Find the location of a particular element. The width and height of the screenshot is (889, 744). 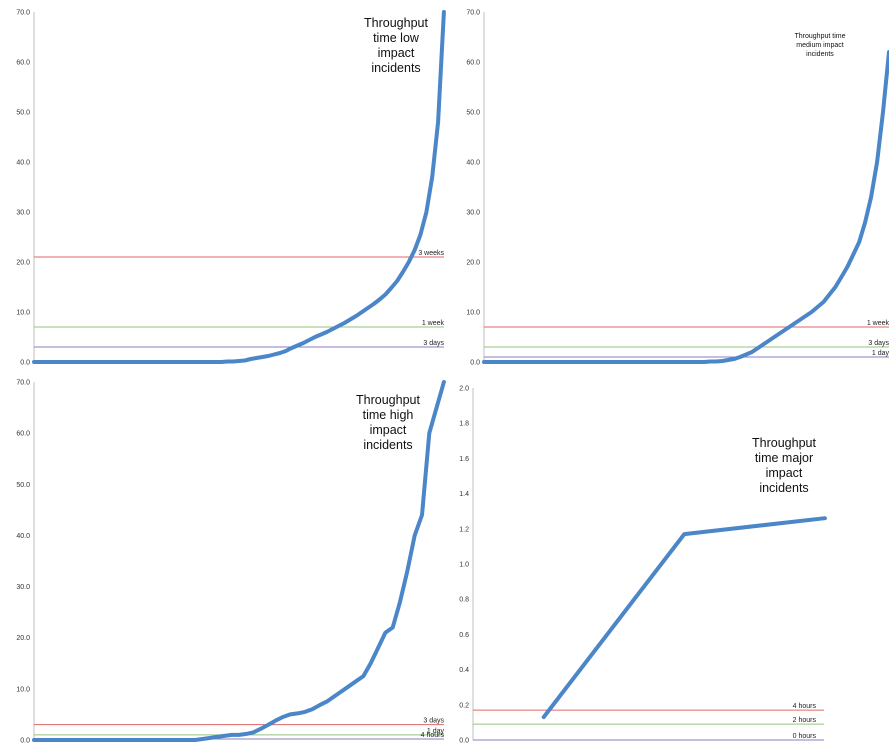

y-tick-label: 1.4 is located at coordinates (464, 494).